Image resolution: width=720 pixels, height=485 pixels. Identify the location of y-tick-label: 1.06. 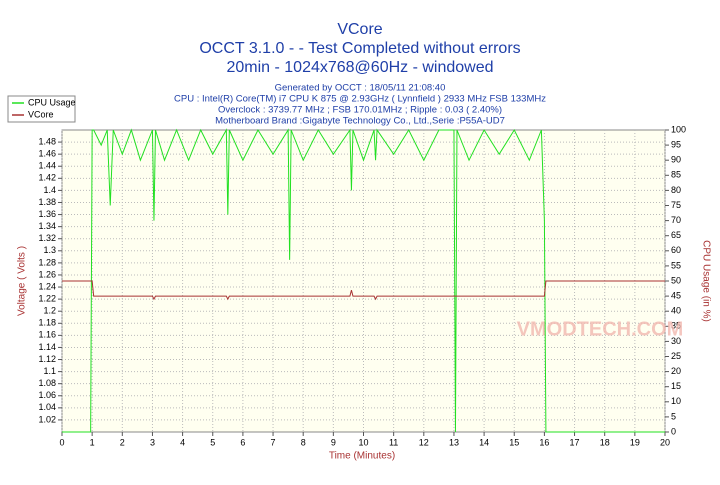
(47, 395).